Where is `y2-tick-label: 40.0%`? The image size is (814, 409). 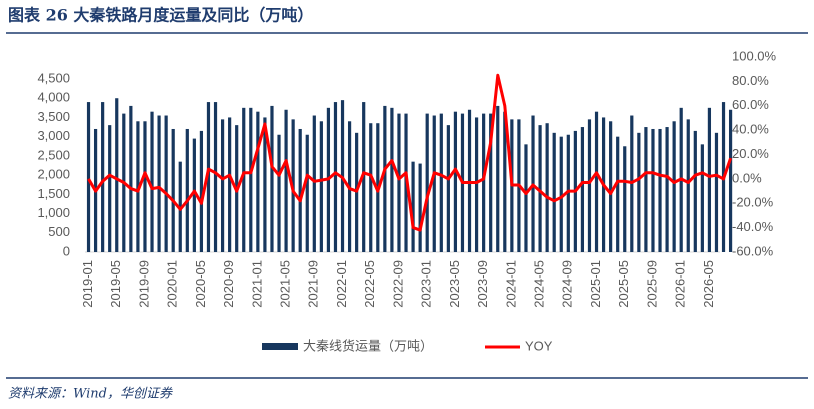 y2-tick-label: 40.0% is located at coordinates (750, 129).